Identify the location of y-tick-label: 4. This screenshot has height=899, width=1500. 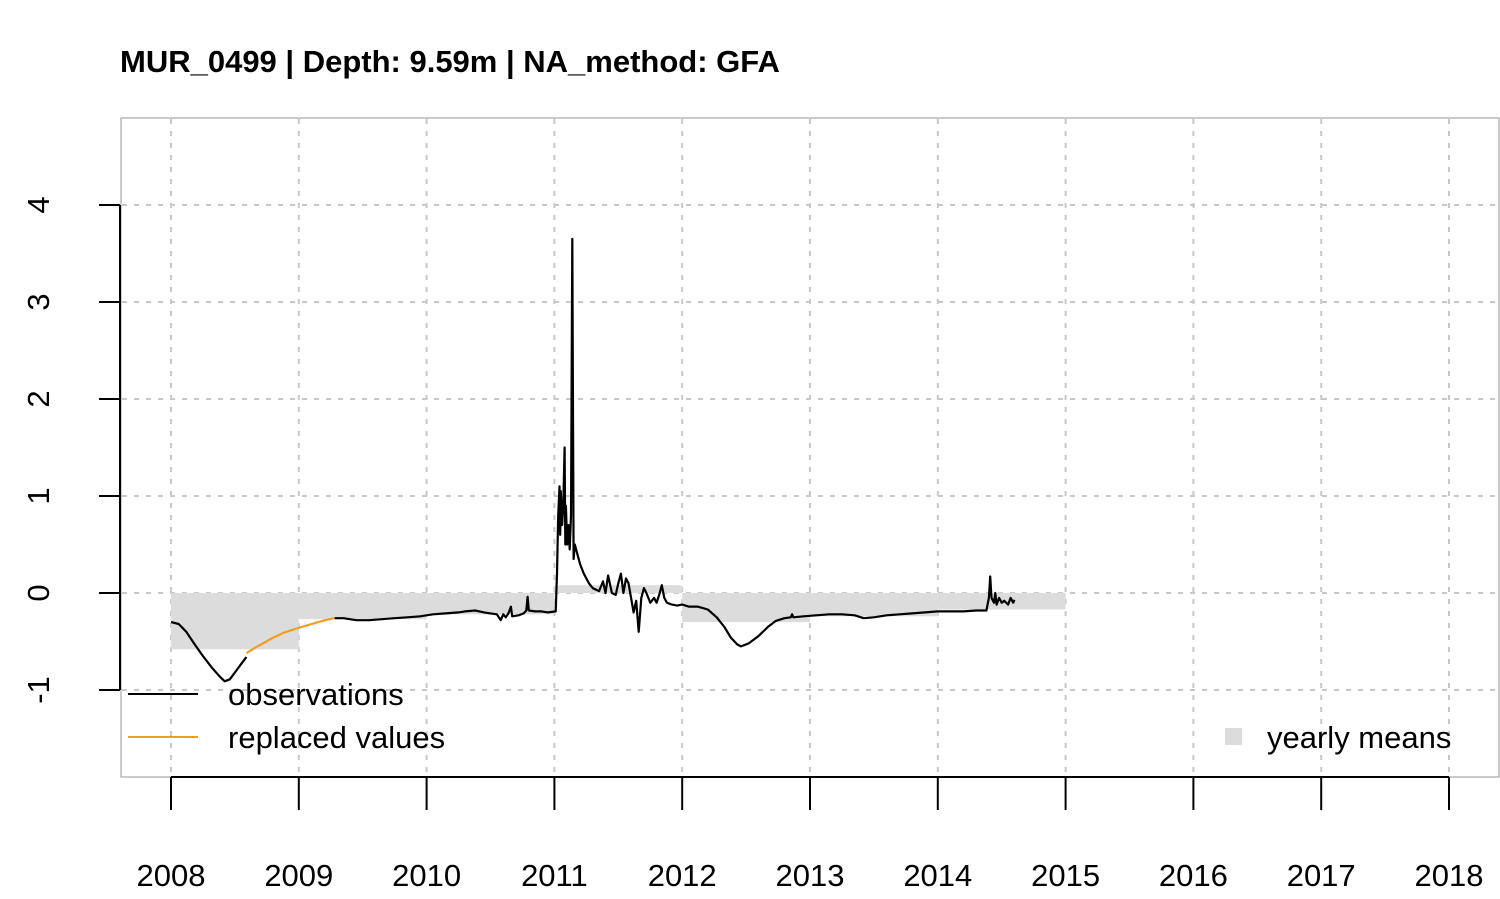
(38, 204).